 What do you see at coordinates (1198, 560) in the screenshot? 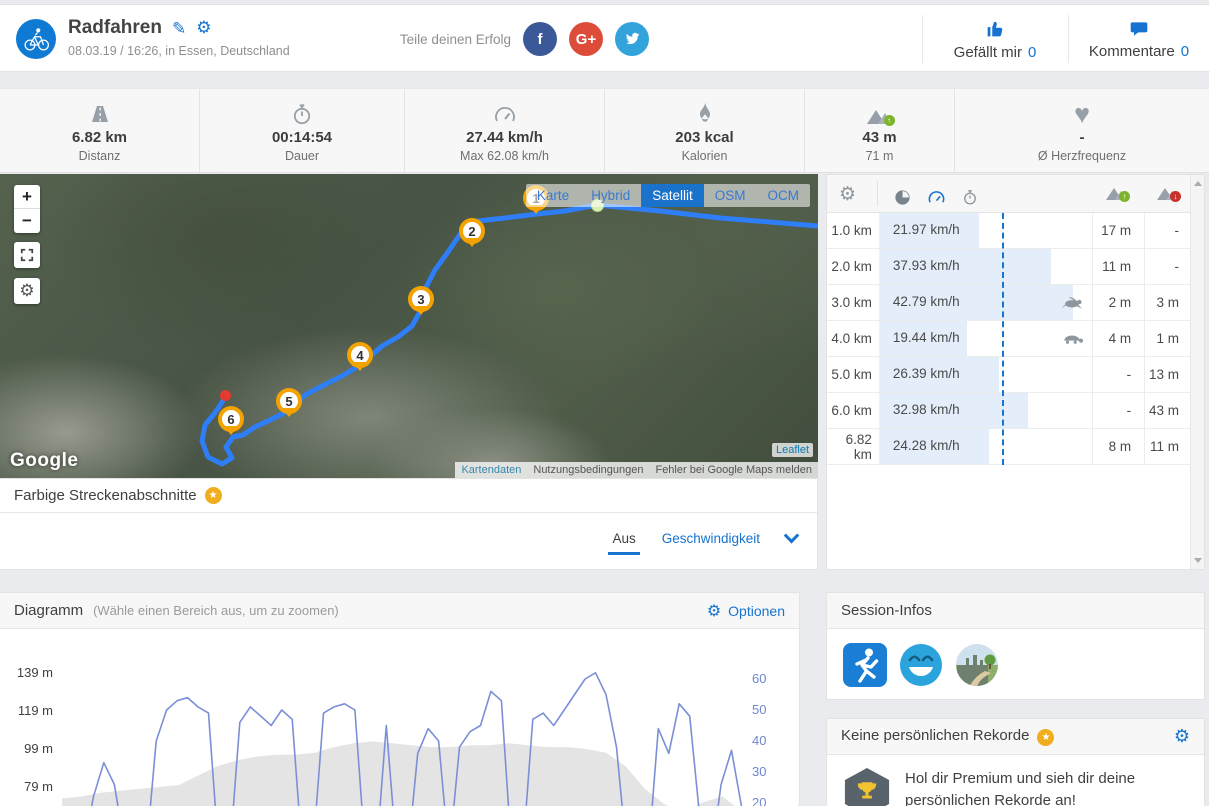
I see `scroll-down-icon` at bounding box center [1198, 560].